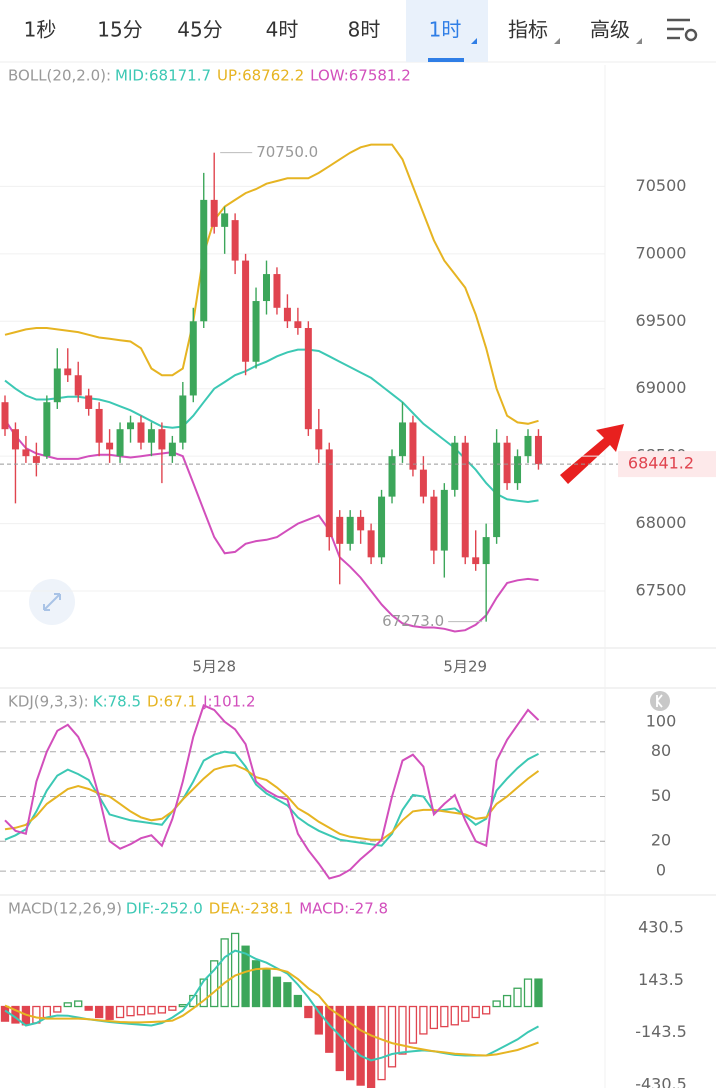 The height and width of the screenshot is (1088, 716). Describe the element at coordinates (528, 30) in the screenshot. I see `tab: 指标` at that location.